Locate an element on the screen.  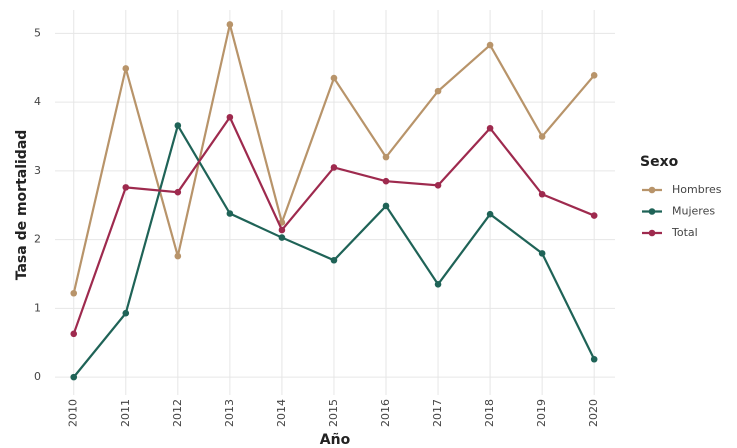
y-tick-label: 2 is located at coordinates (37, 239).